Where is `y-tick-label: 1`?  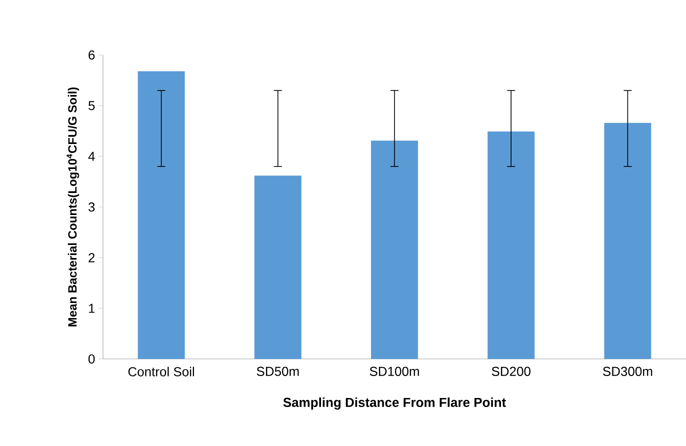
y-tick-label: 1 is located at coordinates (91, 308).